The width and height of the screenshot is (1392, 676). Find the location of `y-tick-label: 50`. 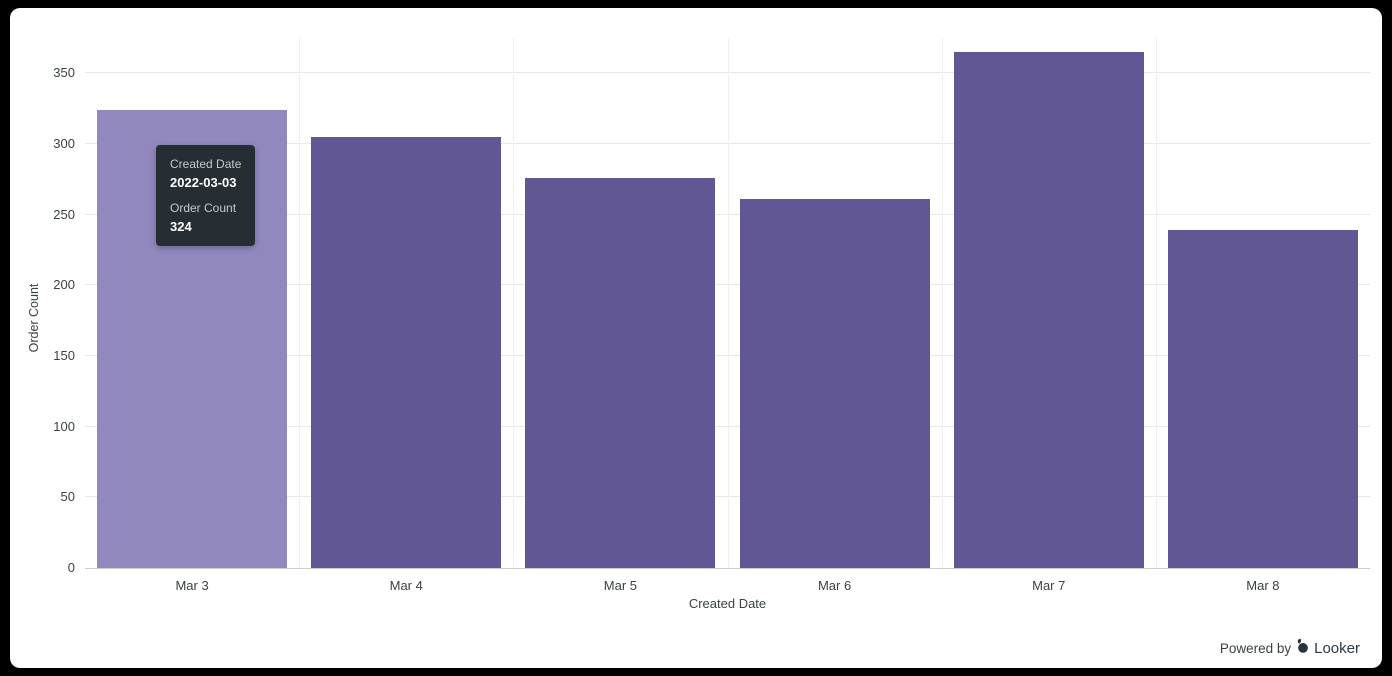

y-tick-label: 50 is located at coordinates (67, 497).